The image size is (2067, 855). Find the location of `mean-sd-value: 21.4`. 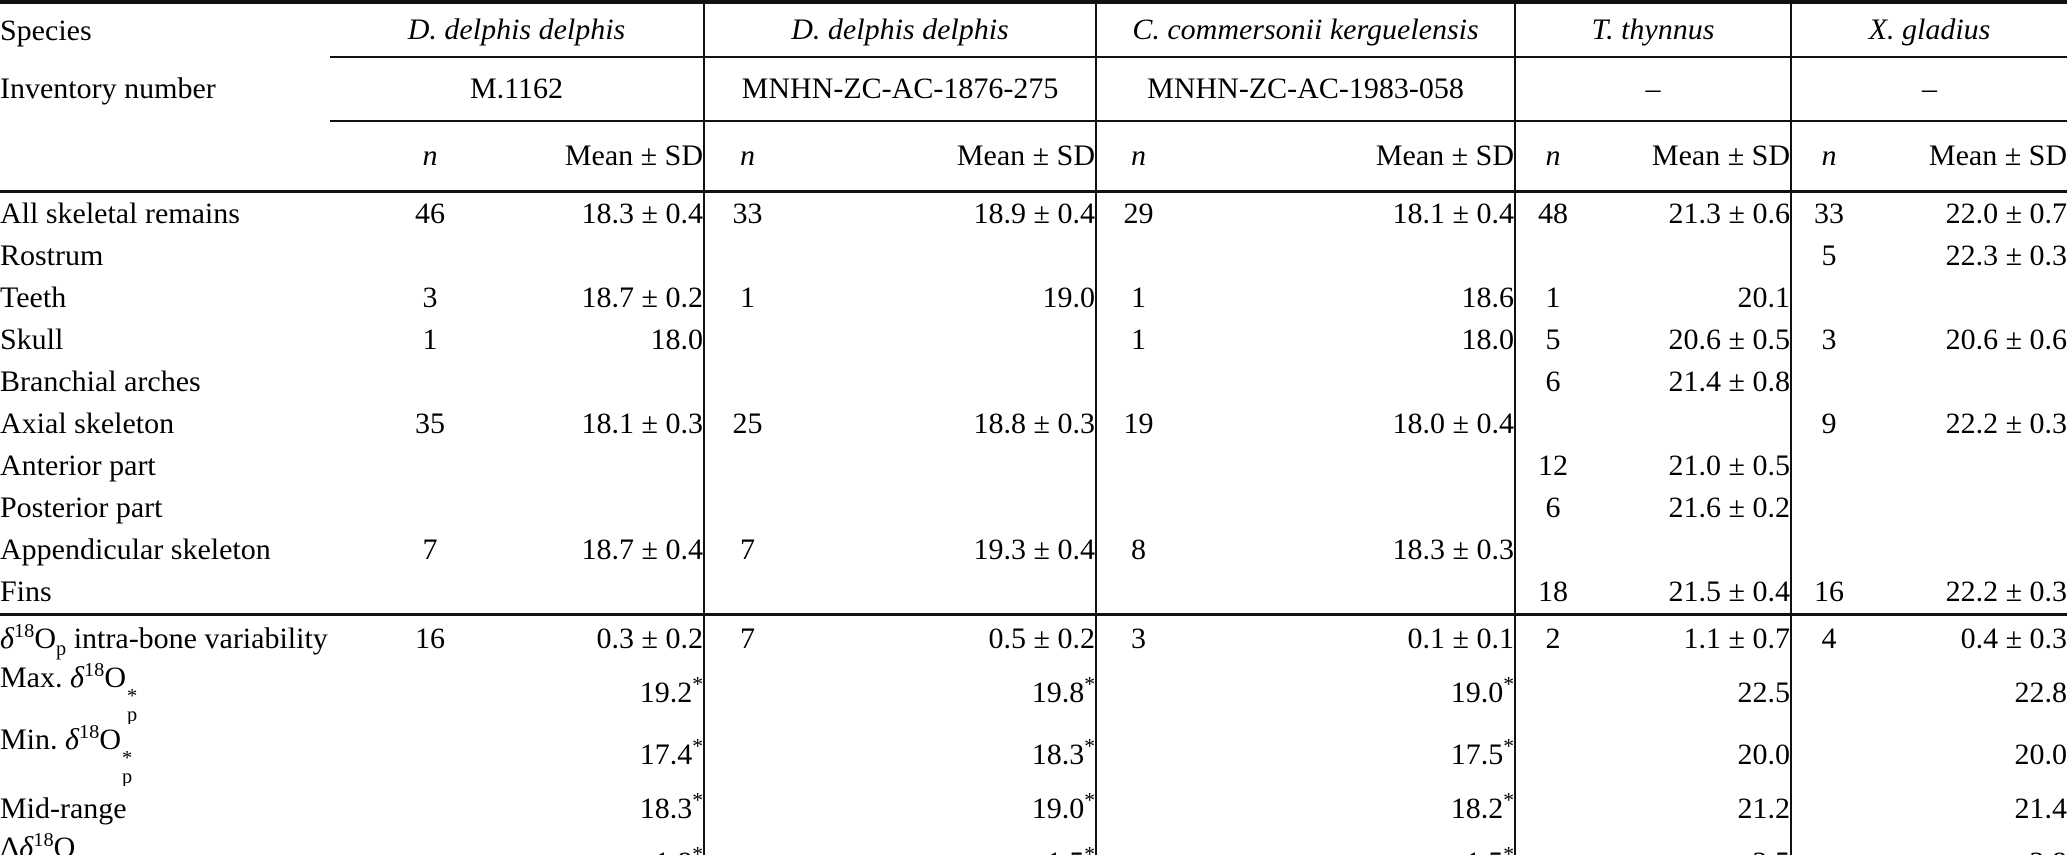

mean-sd-value: 21.4 is located at coordinates (2040, 809).